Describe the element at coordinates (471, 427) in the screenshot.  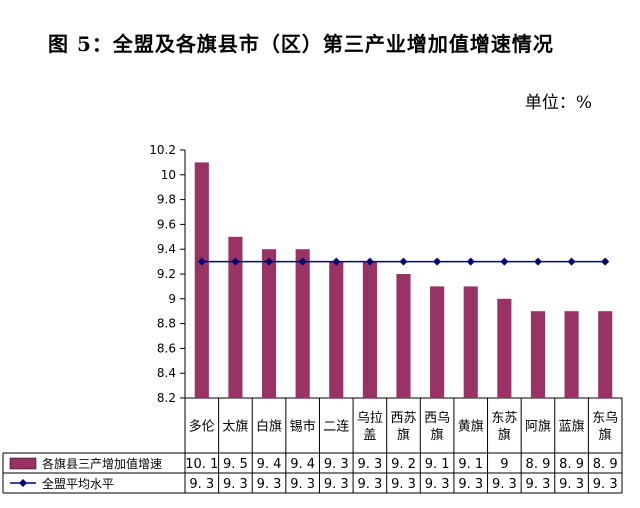
I see `x-category-label: 黄旗` at that location.